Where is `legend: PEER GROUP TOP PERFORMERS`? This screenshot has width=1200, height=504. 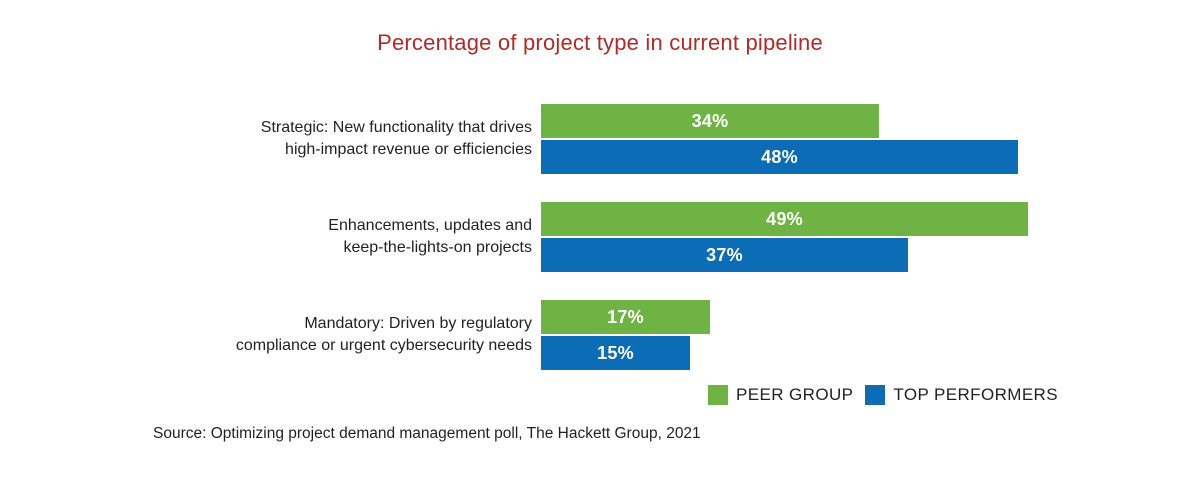
legend: PEER GROUP TOP PERFORMERS is located at coordinates (883, 395).